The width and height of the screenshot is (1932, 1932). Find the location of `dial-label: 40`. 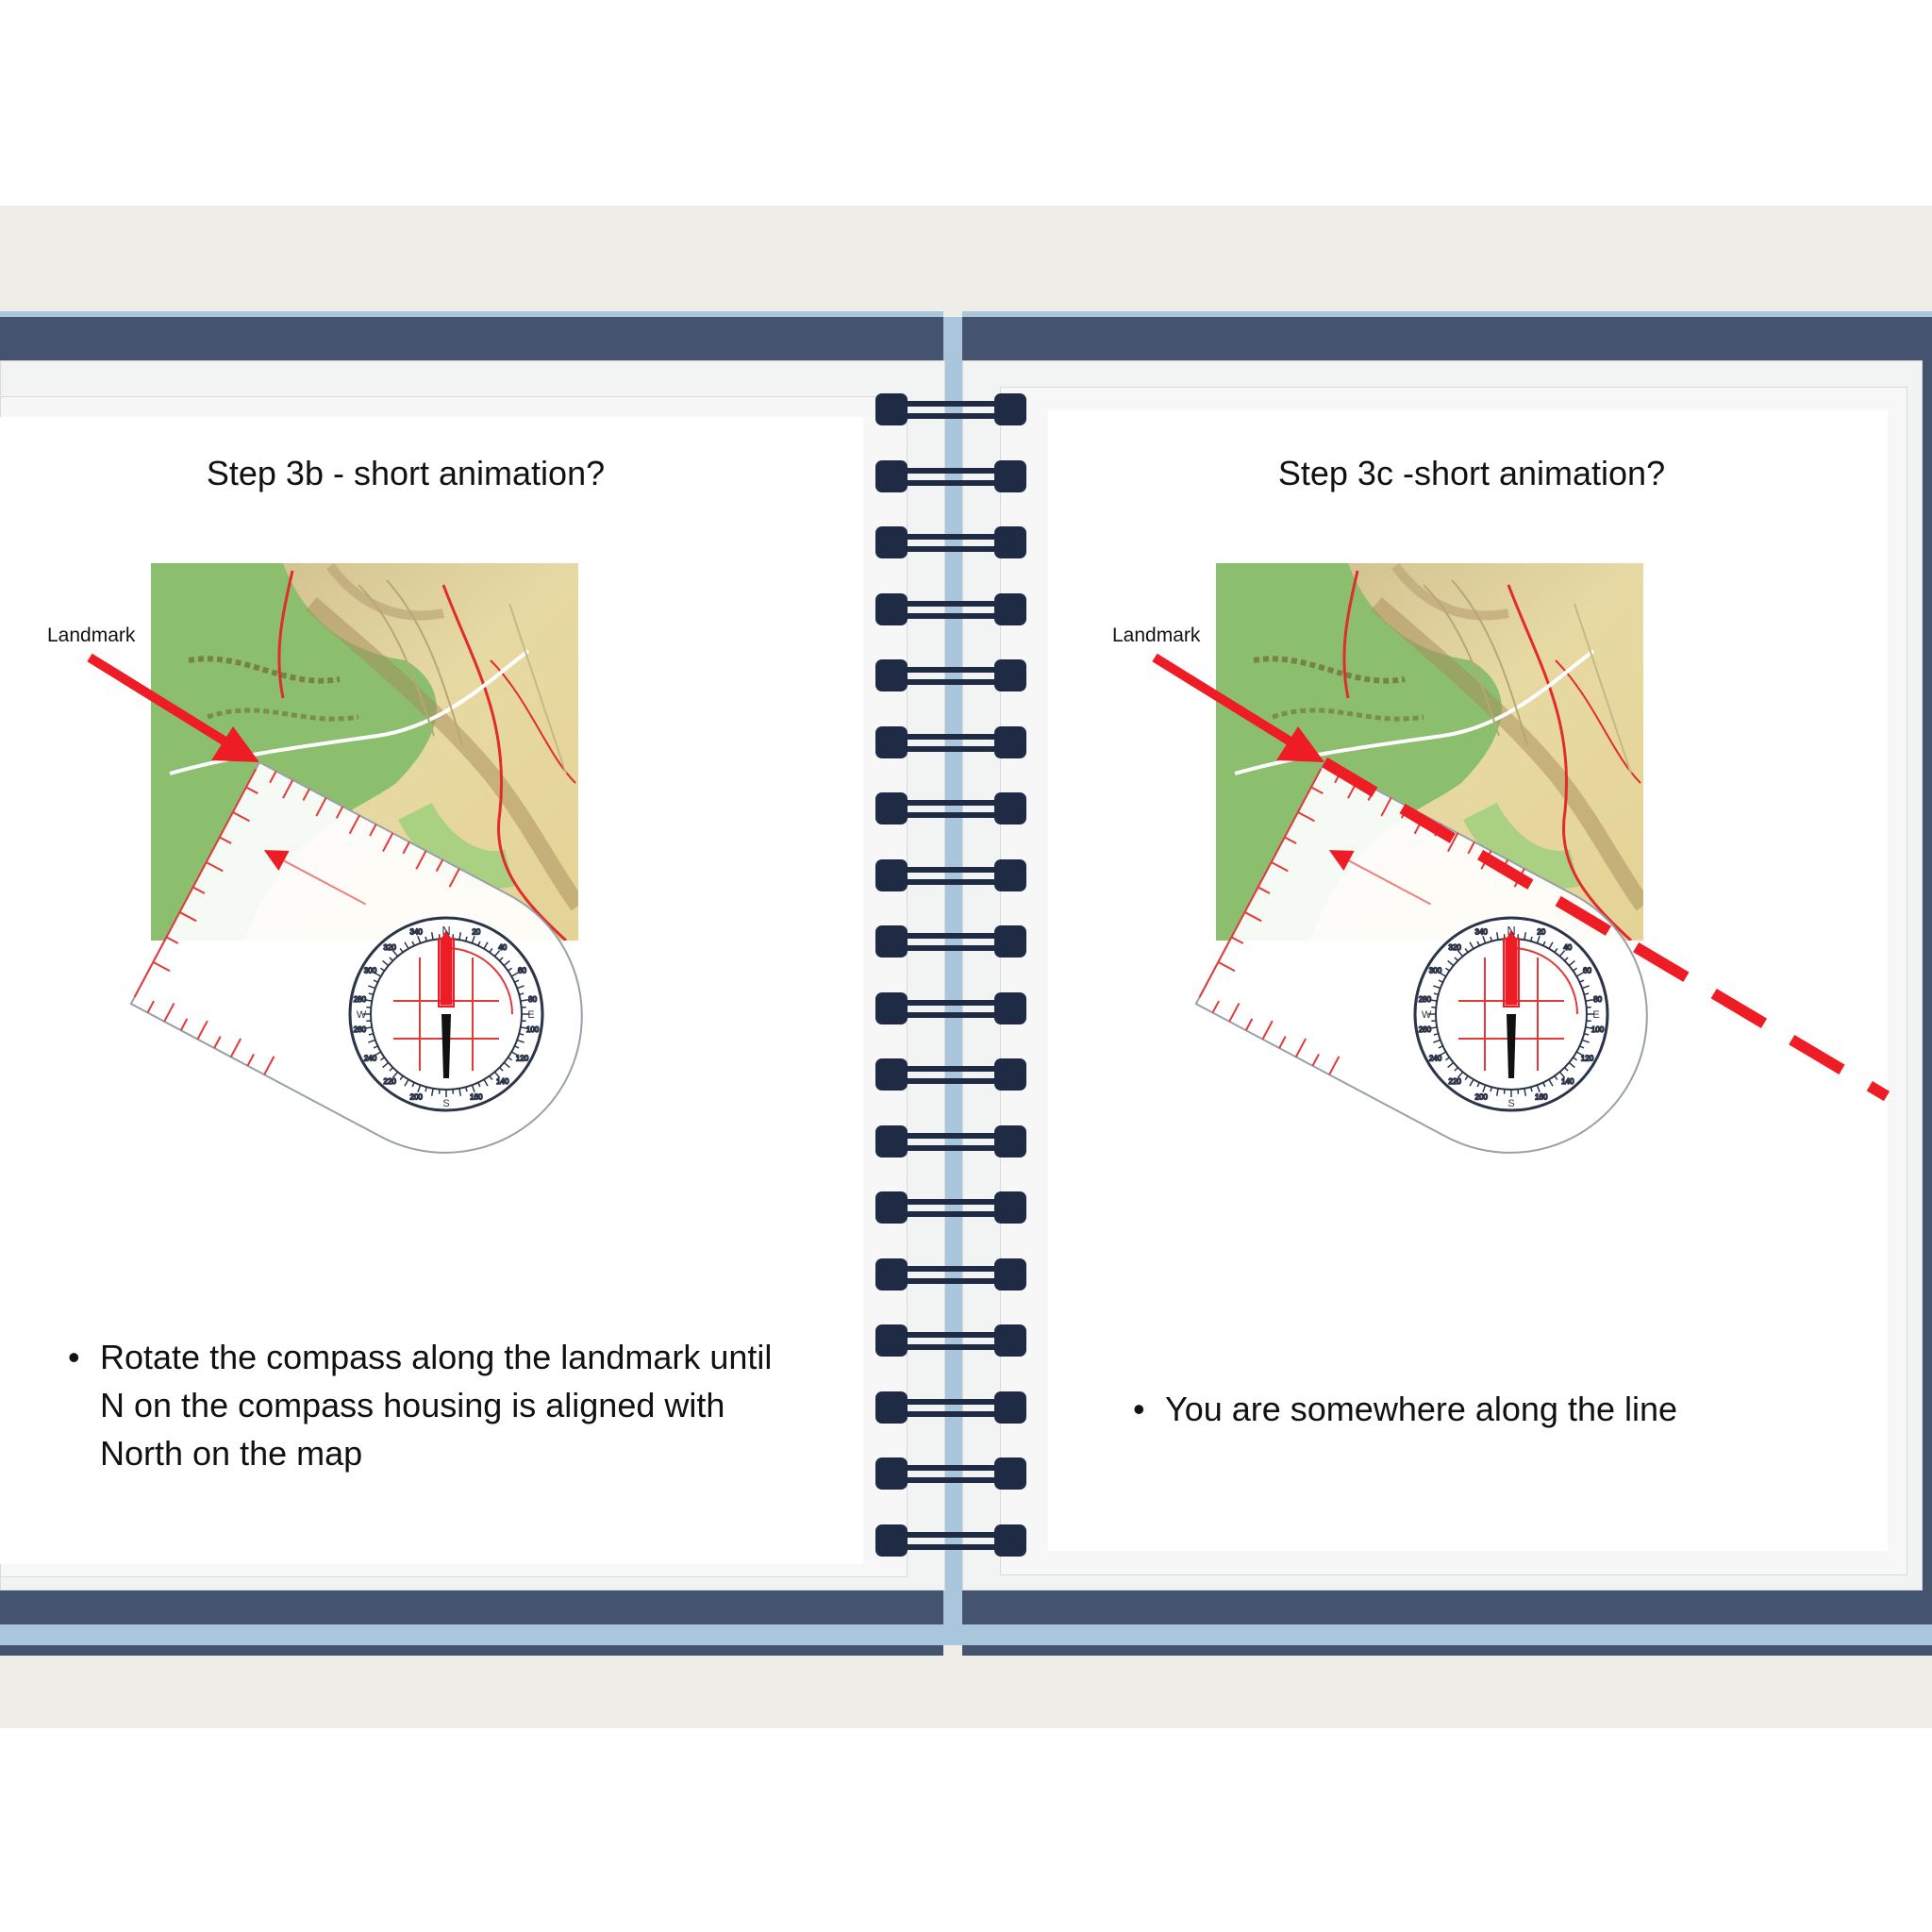

dial-label: 40 is located at coordinates (502, 948).